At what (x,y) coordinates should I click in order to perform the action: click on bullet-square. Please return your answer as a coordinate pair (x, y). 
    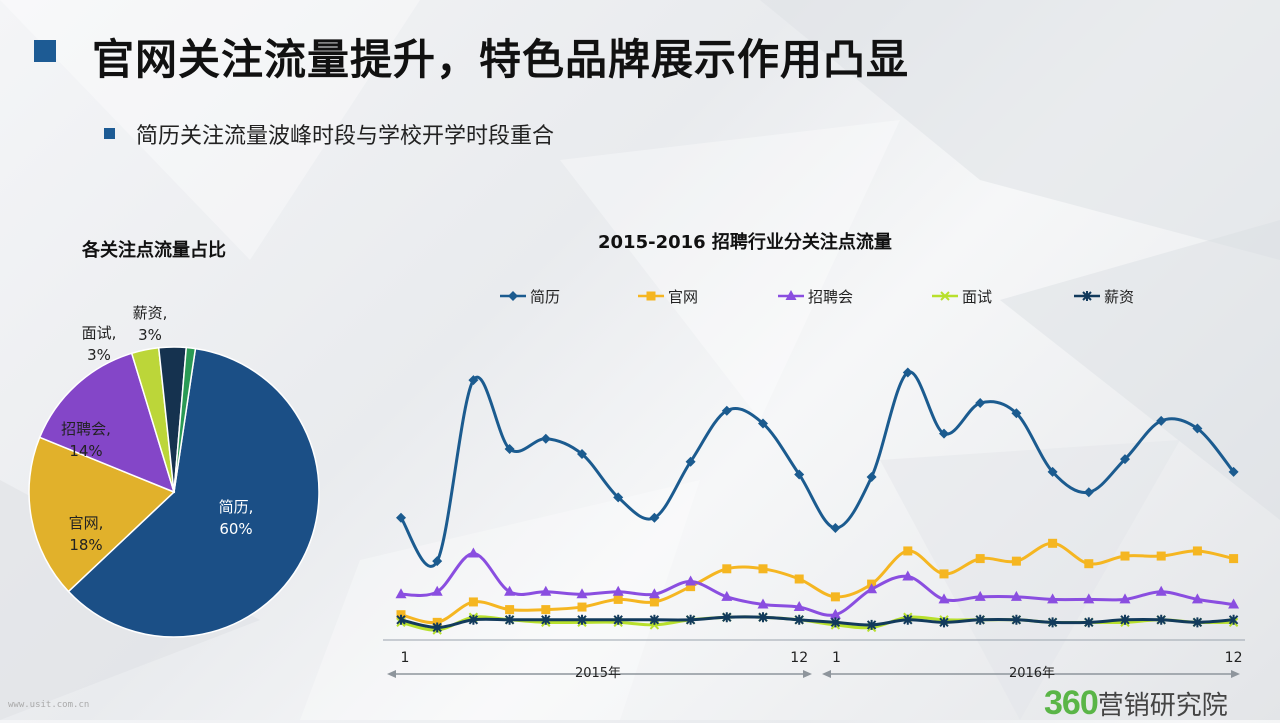
    Looking at the image, I should click on (109, 133).